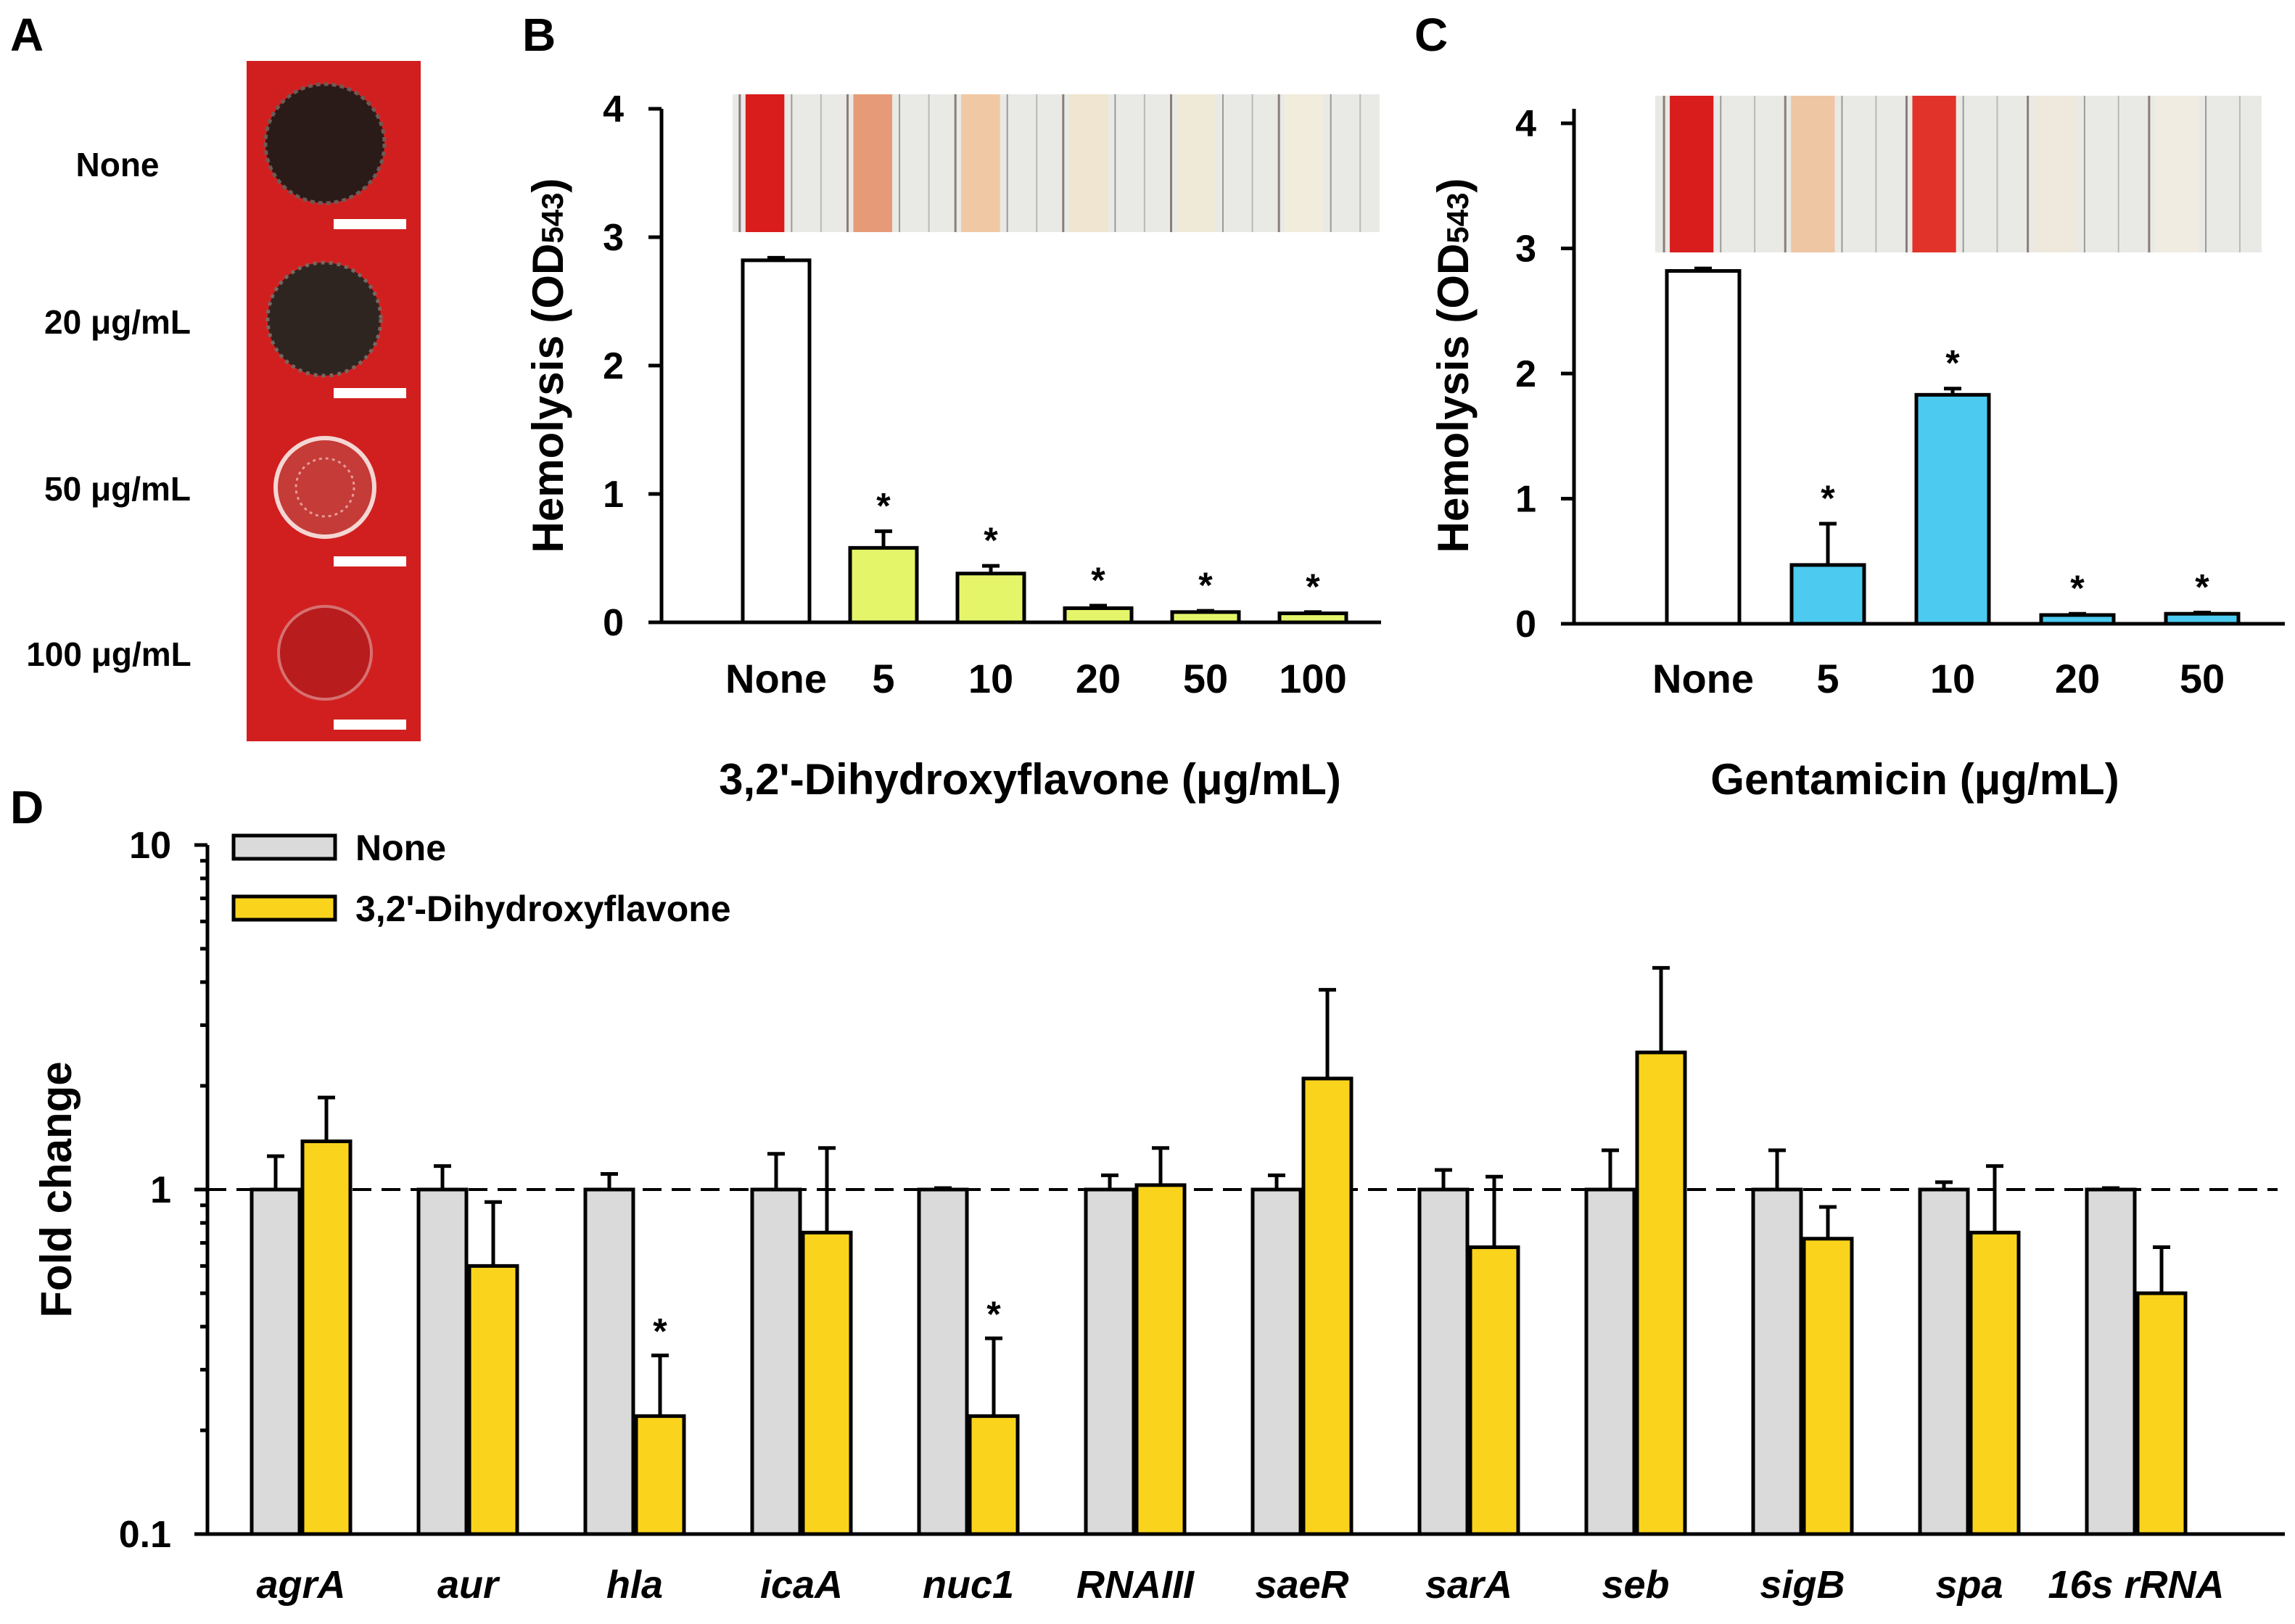 The width and height of the screenshot is (2295, 1624). What do you see at coordinates (150, 846) in the screenshot?
I see `y-tick-label: 10` at bounding box center [150, 846].